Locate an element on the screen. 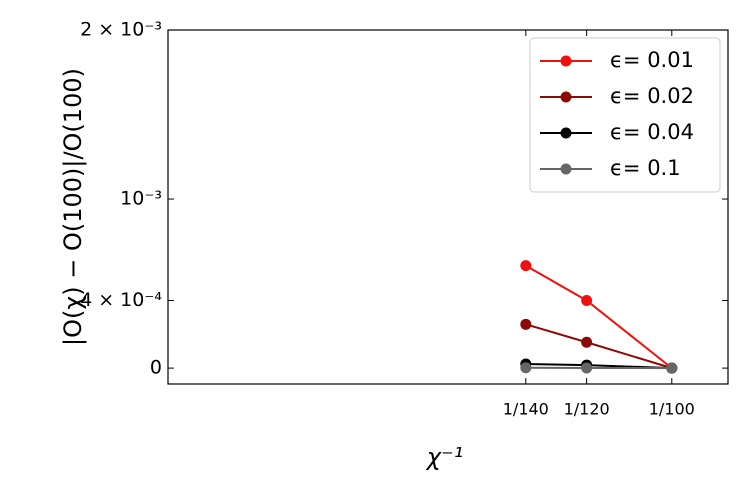 Image resolution: width=747 pixels, height=498 pixels. legend-label: ϵ= 0.02 is located at coordinates (652, 96).